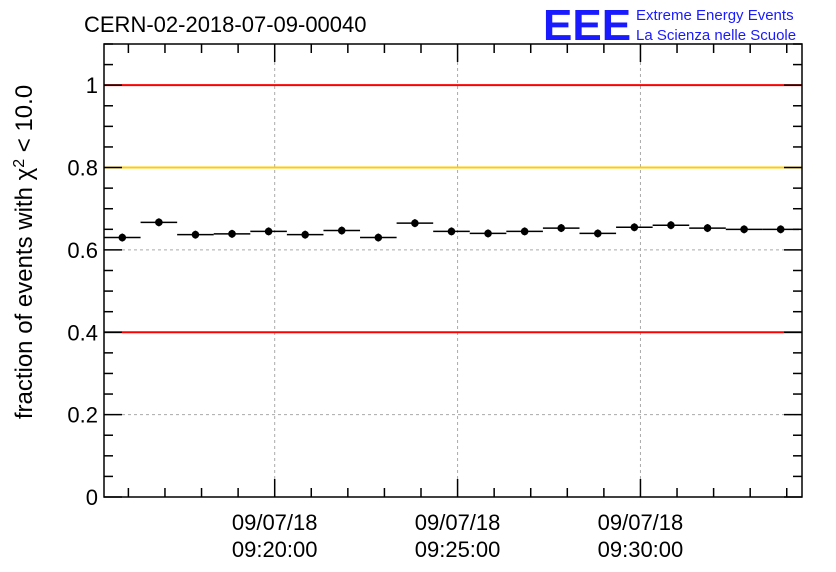  Describe the element at coordinates (587, 25) in the screenshot. I see `logo-mark: EEE` at that location.